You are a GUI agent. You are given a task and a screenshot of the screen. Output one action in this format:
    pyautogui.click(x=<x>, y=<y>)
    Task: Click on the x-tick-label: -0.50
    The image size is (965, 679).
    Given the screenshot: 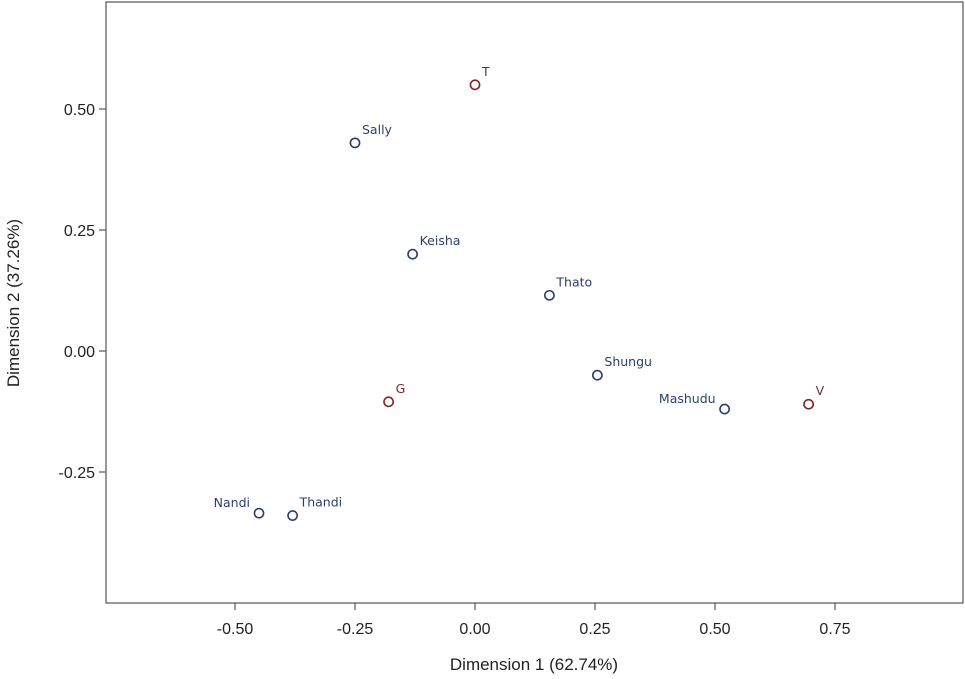 What is the action you would take?
    pyautogui.click(x=235, y=629)
    